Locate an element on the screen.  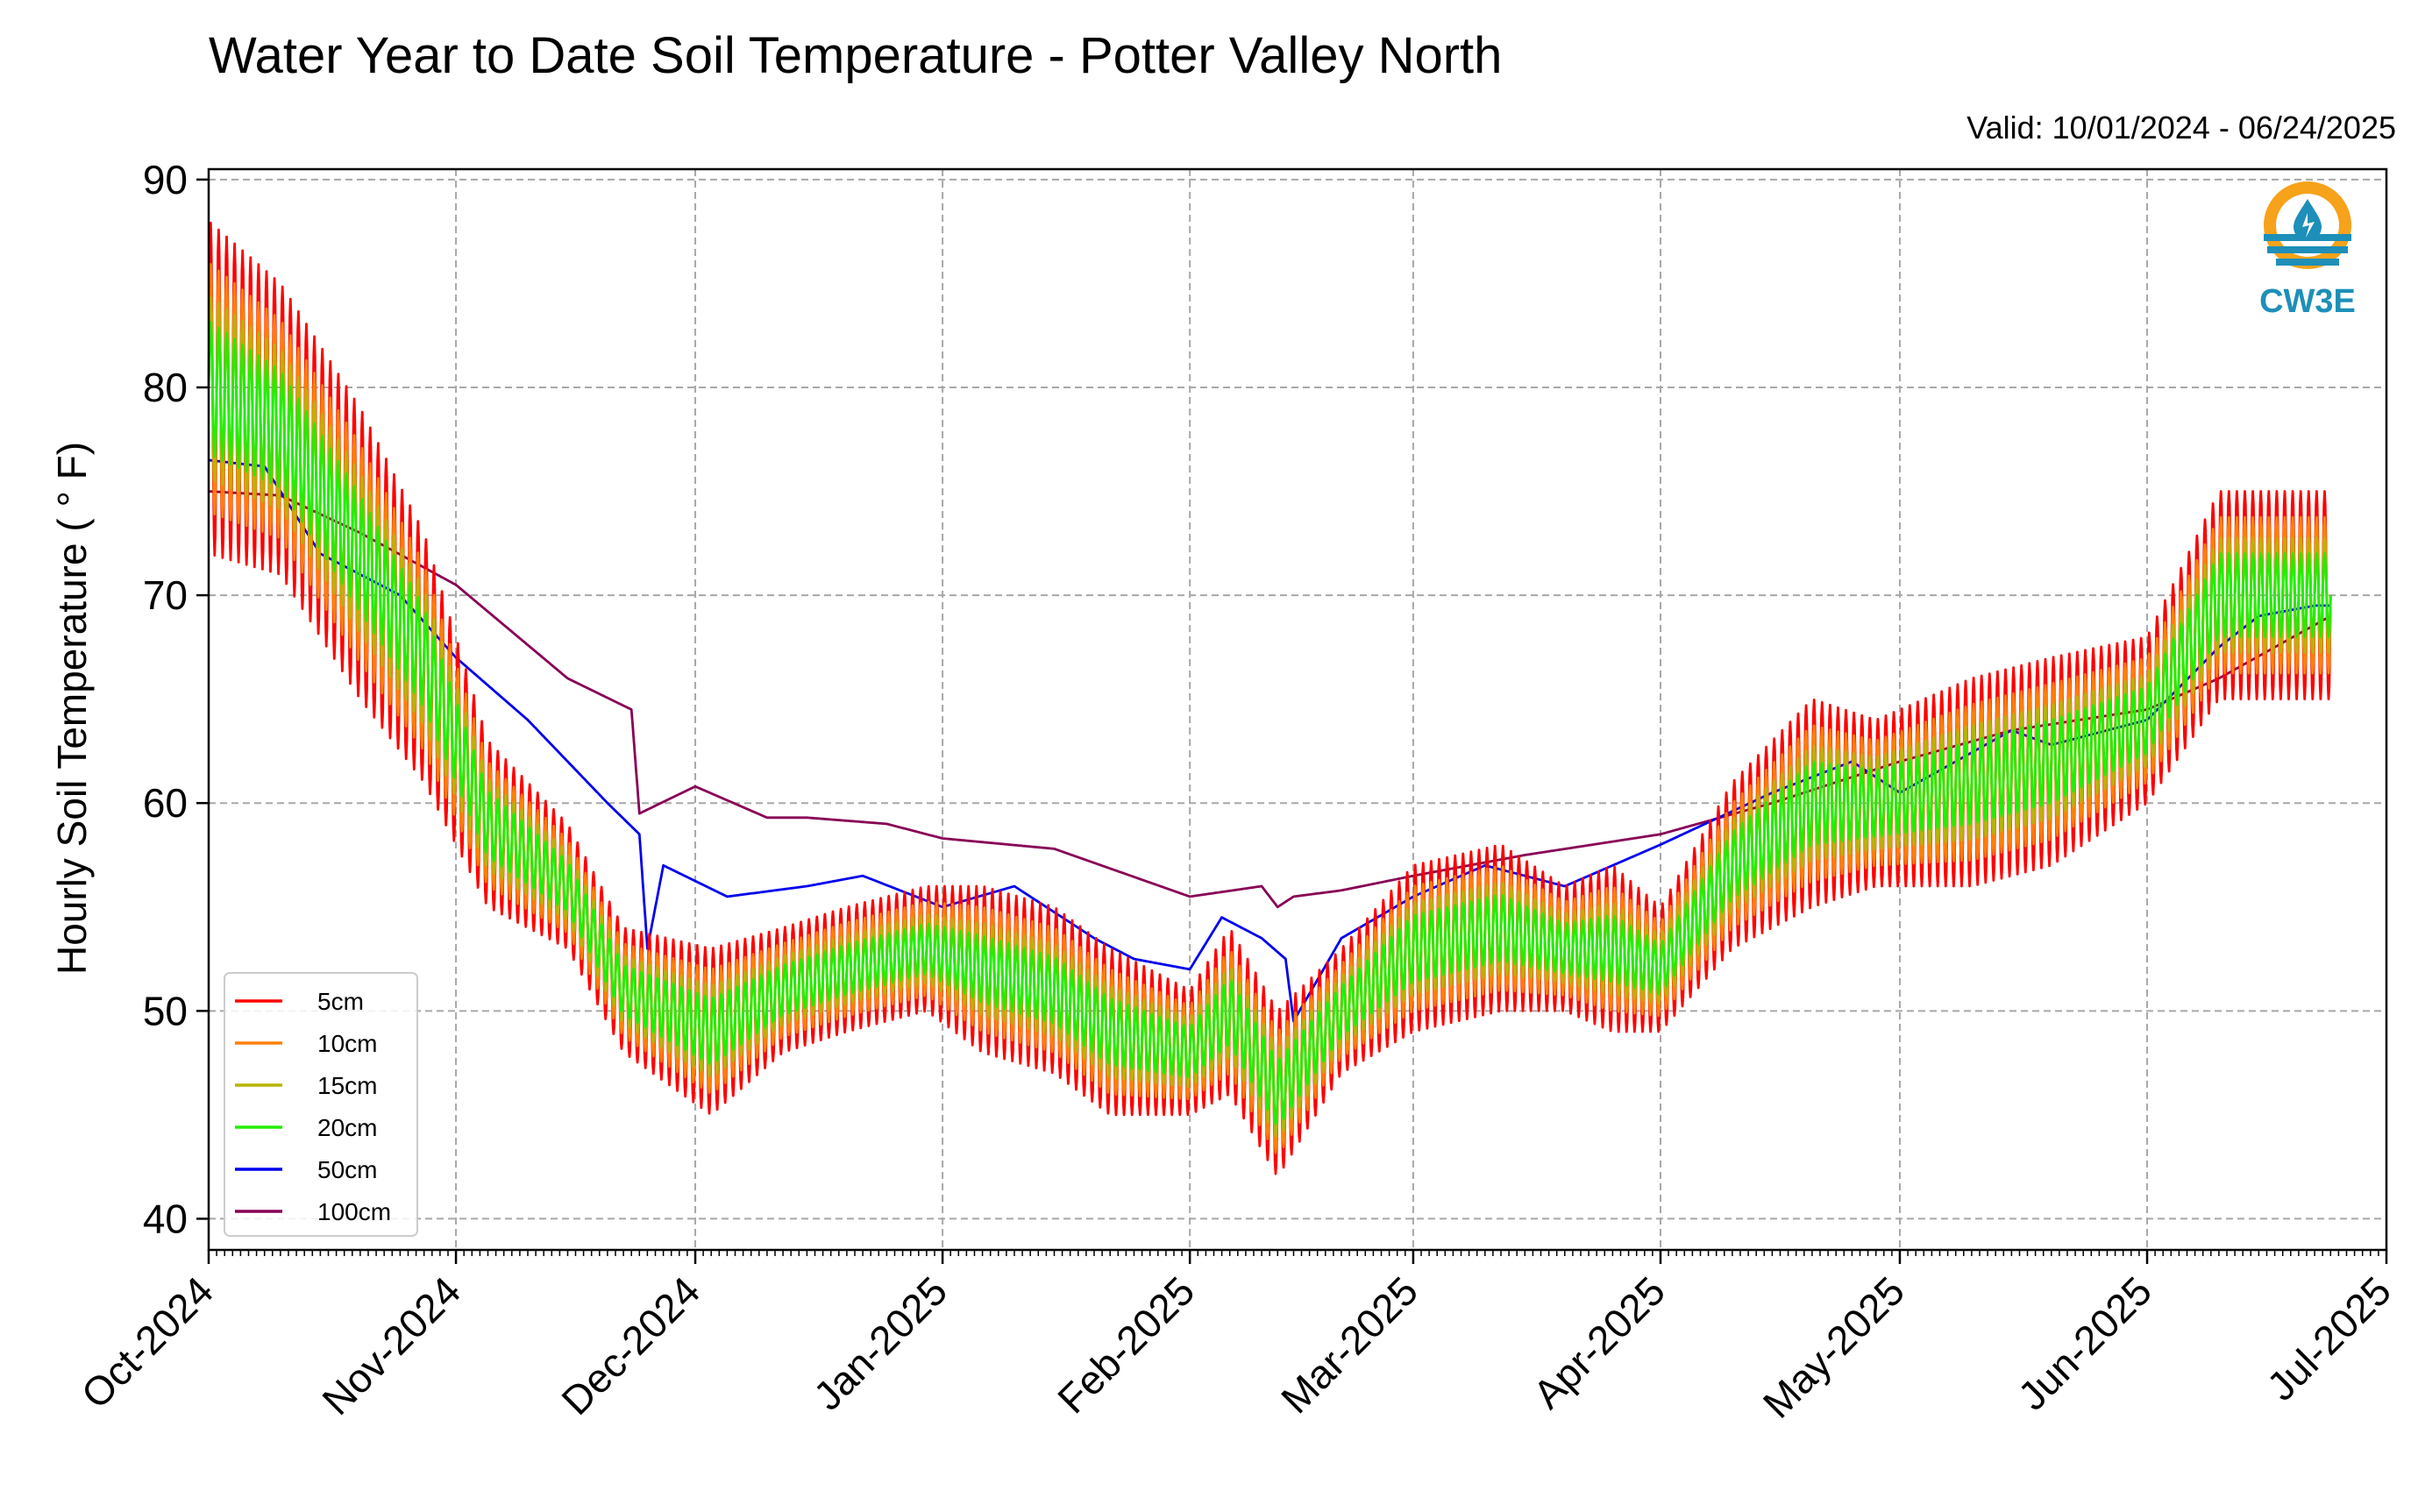
y-tick-label: 60 is located at coordinates (165, 803).